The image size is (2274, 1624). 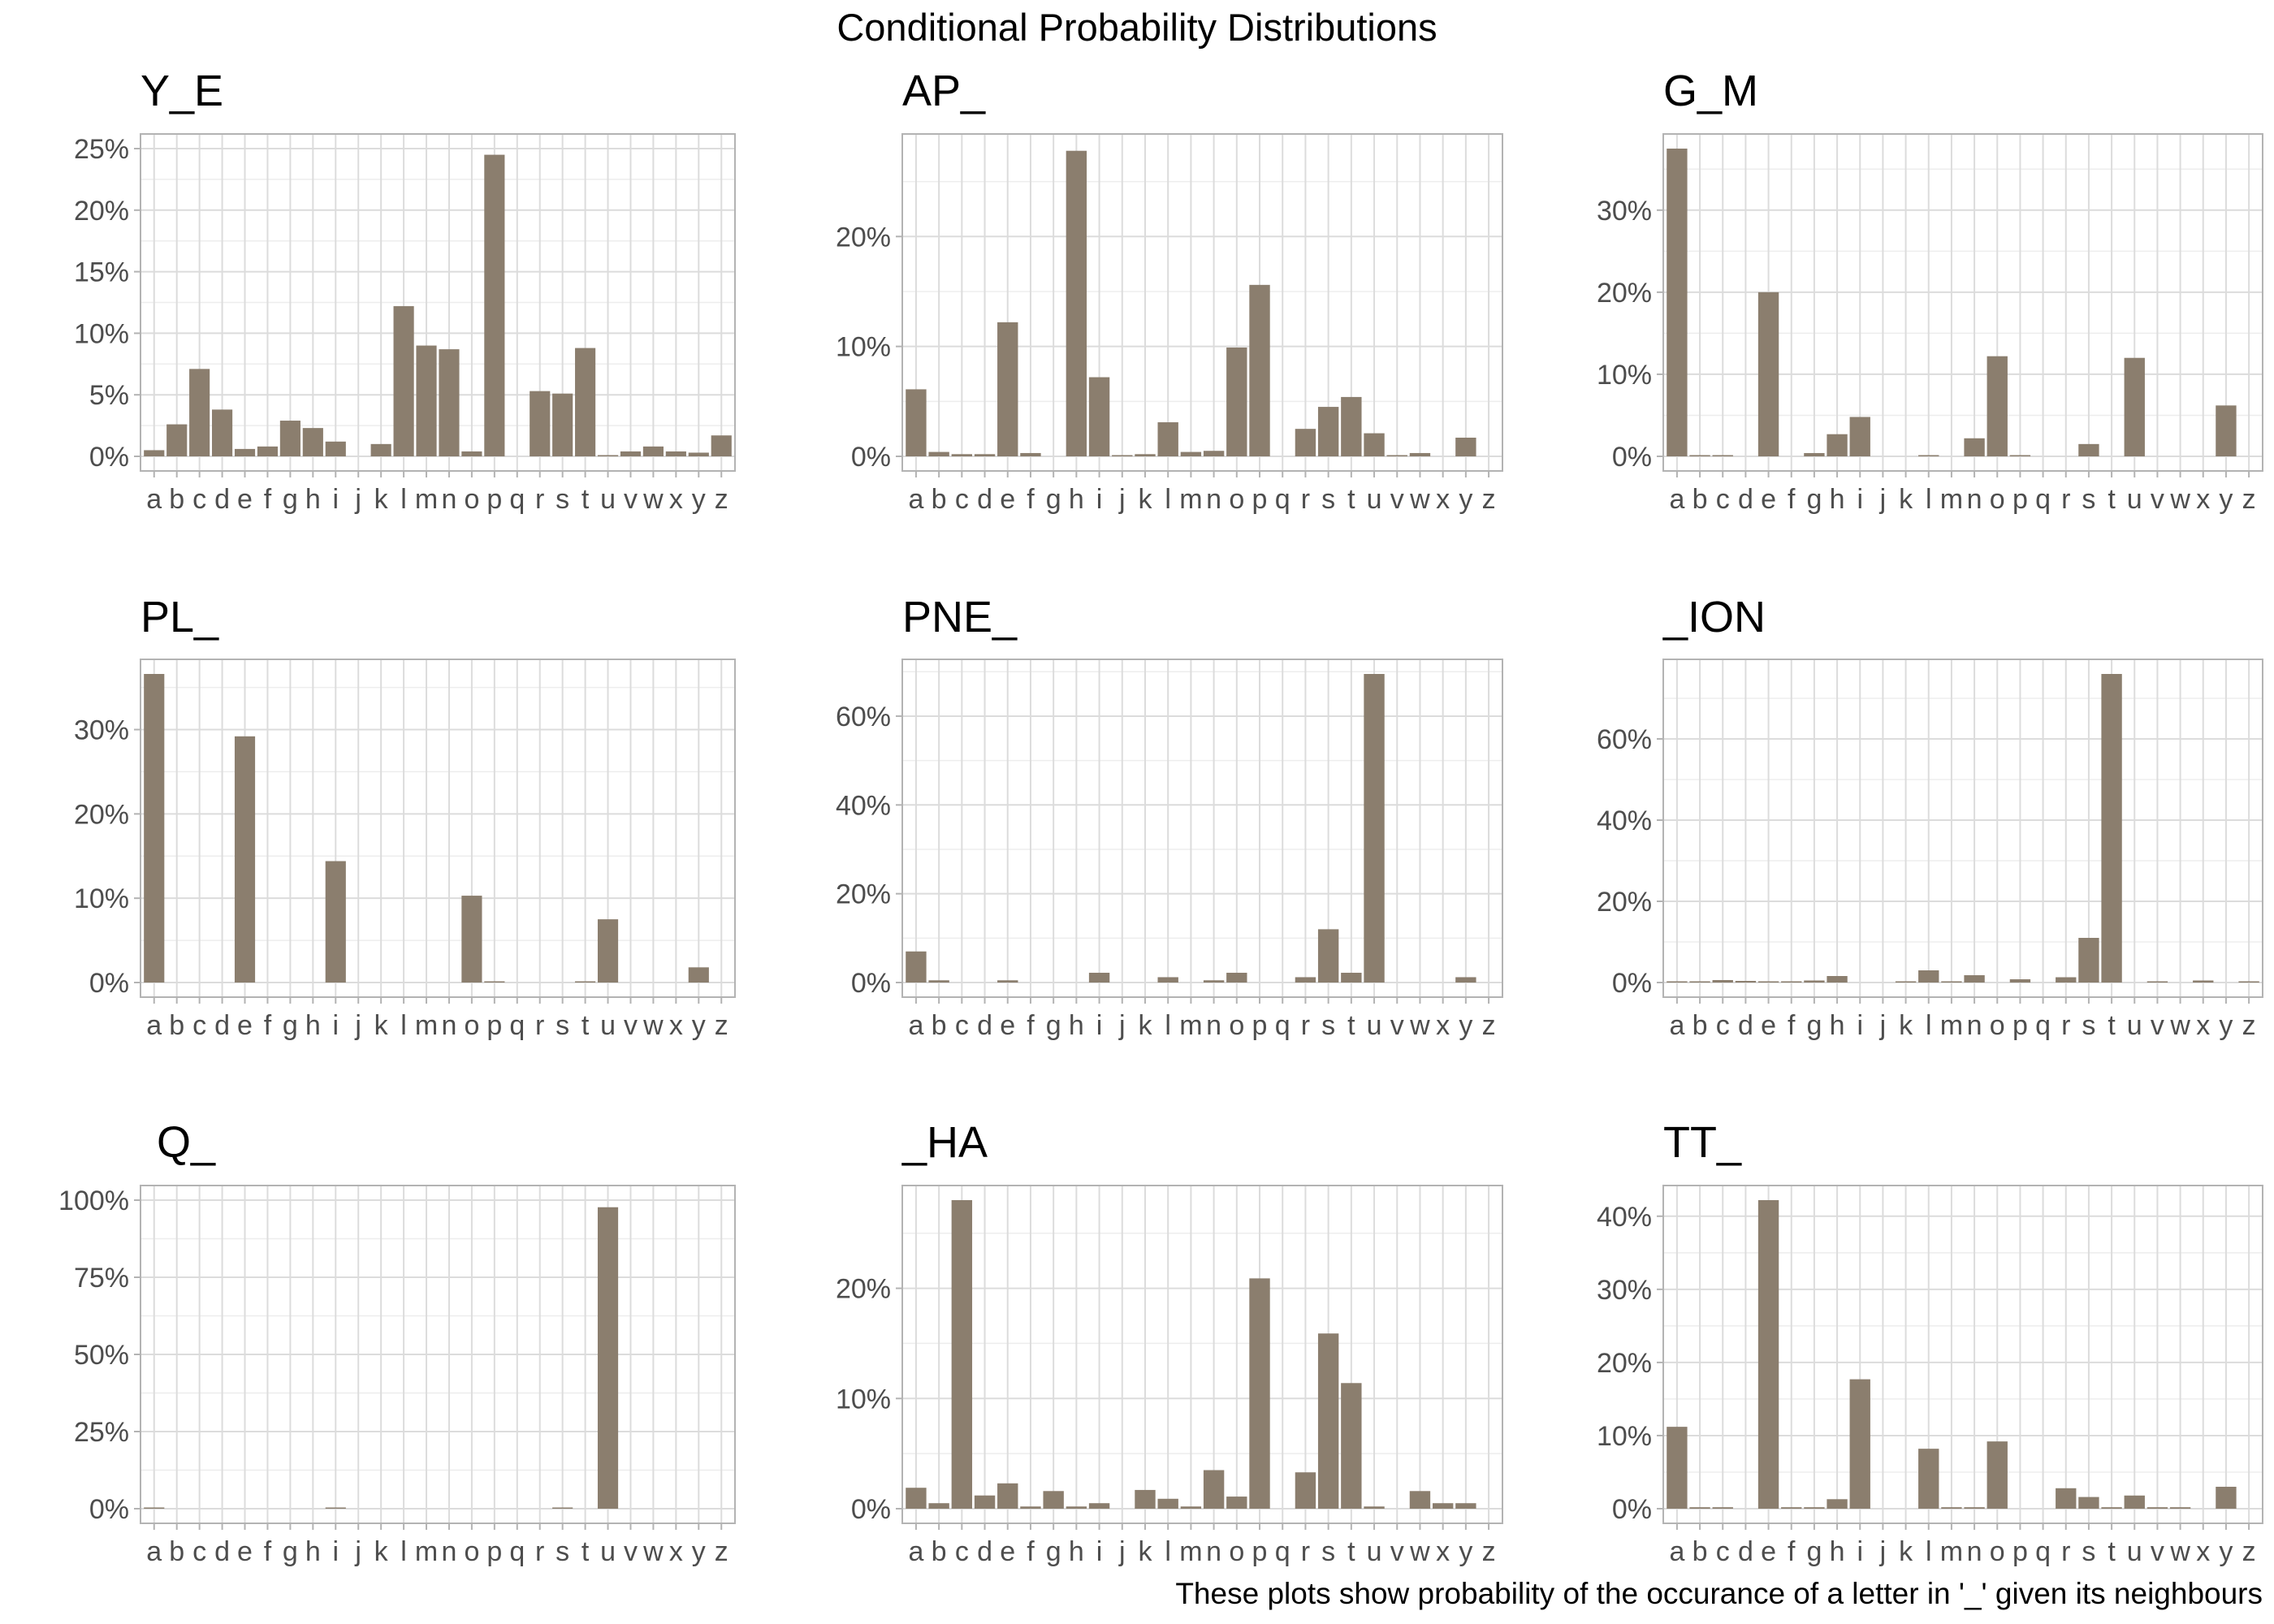 What do you see at coordinates (1837, 1504) in the screenshot?
I see `bar-h` at bounding box center [1837, 1504].